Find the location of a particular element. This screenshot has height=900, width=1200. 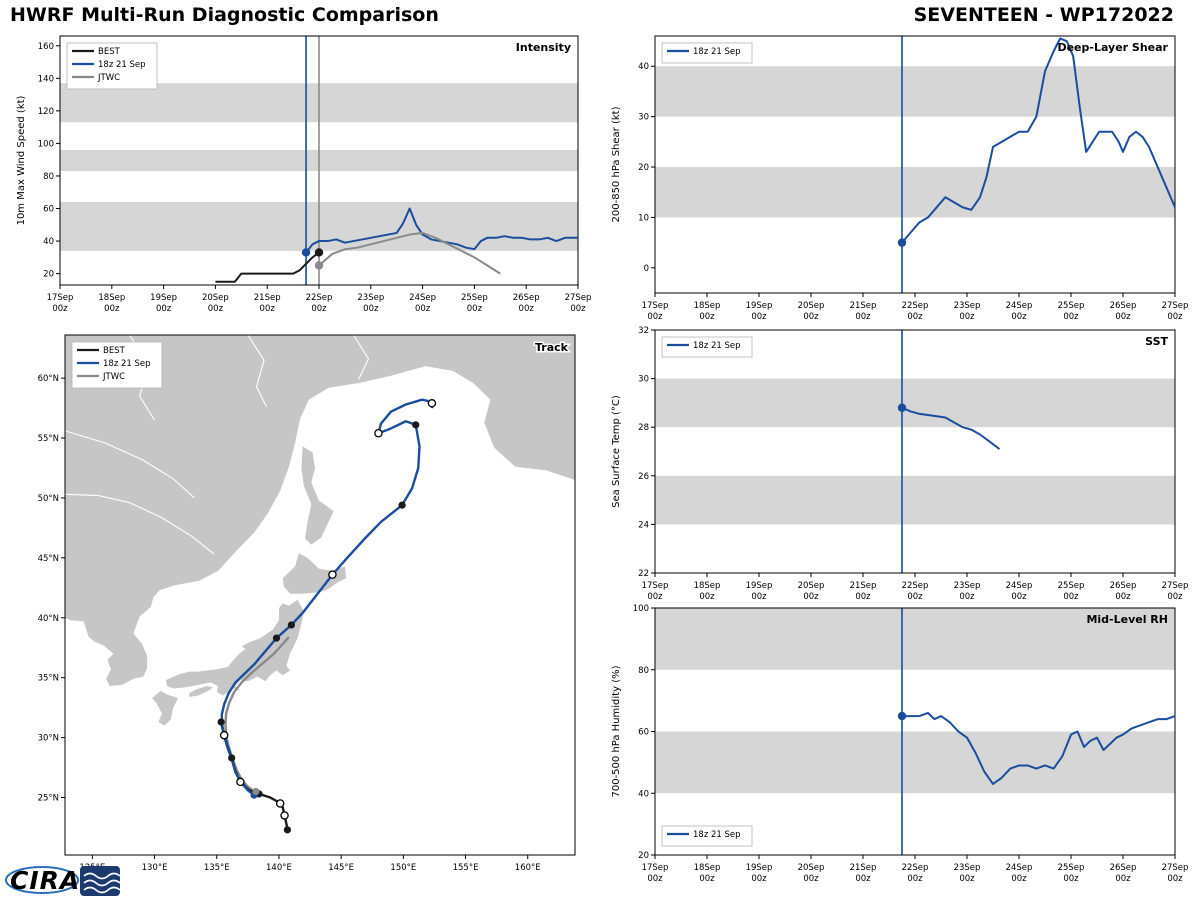

y-tick-label: 100 is located at coordinates (46, 144).